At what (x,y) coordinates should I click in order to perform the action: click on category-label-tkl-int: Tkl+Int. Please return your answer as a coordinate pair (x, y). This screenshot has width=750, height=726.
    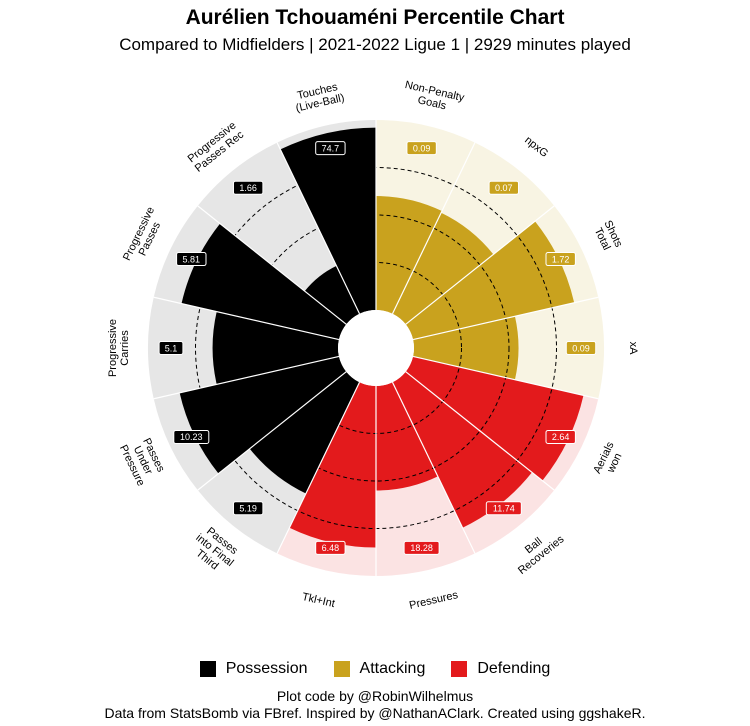
    Looking at the image, I should click on (318, 600).